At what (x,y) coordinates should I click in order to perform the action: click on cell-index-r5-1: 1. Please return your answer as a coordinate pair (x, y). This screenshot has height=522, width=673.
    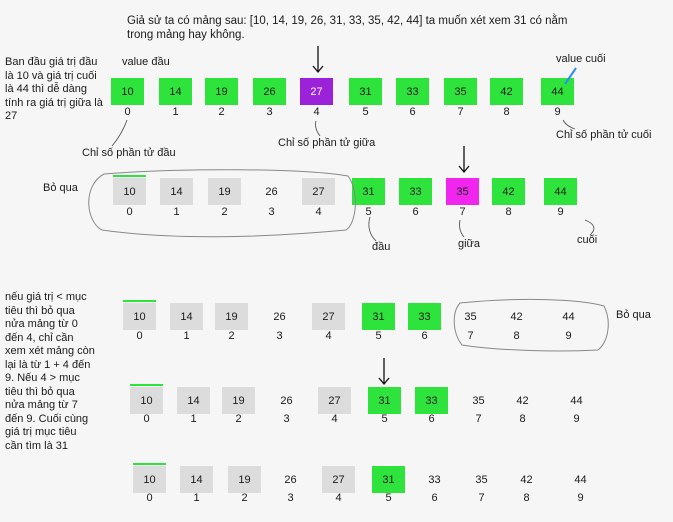
    Looking at the image, I should click on (196, 498).